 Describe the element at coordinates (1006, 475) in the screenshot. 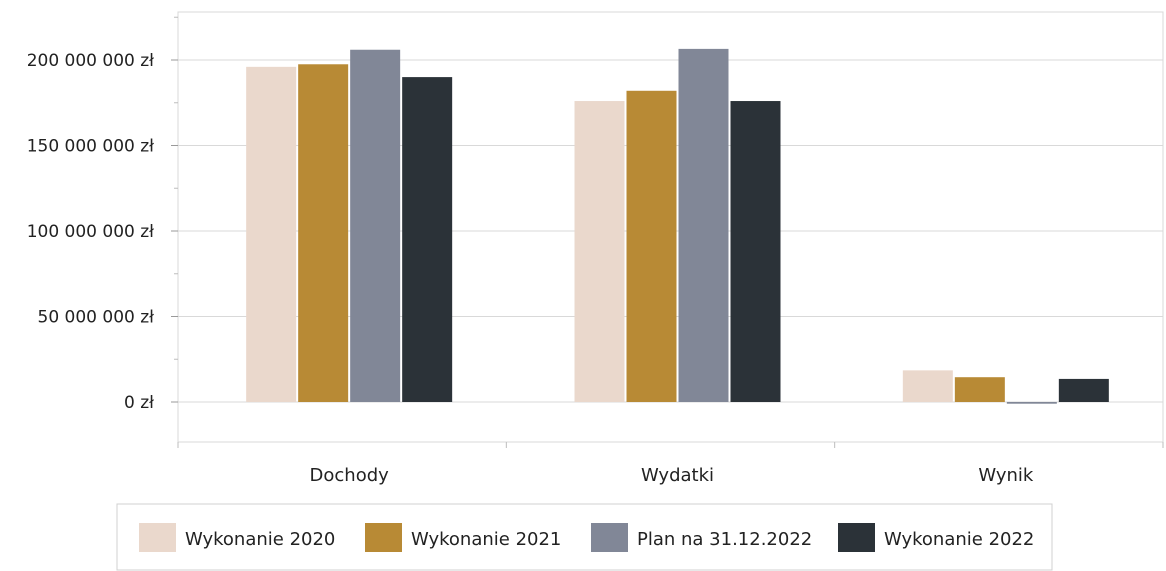

I see `x-category-label: Wynik` at that location.